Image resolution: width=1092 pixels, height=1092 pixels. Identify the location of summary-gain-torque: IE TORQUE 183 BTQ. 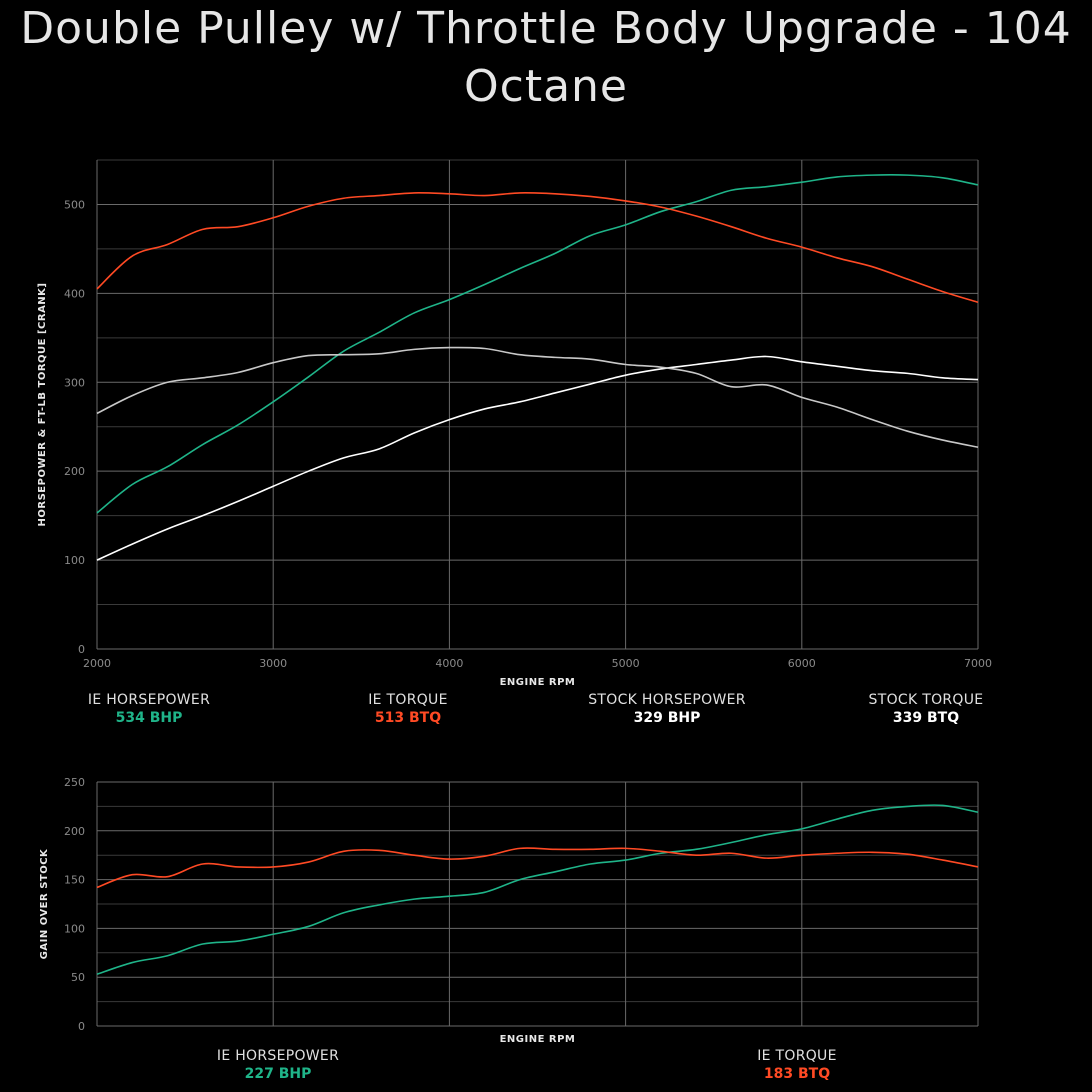
(797, 1065).